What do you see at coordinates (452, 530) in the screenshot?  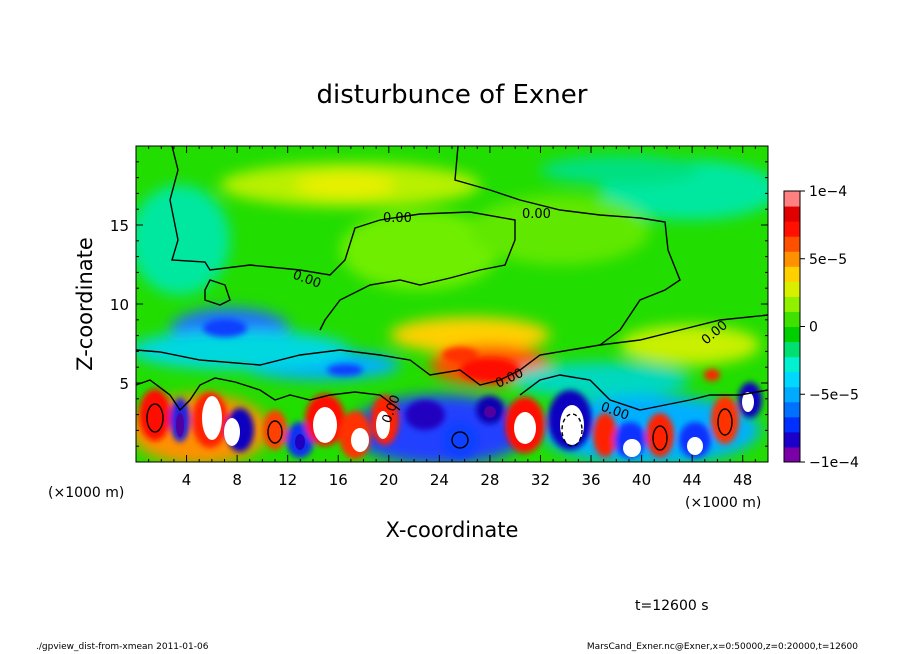 I see `x-axis-label: X-coordinate` at bounding box center [452, 530].